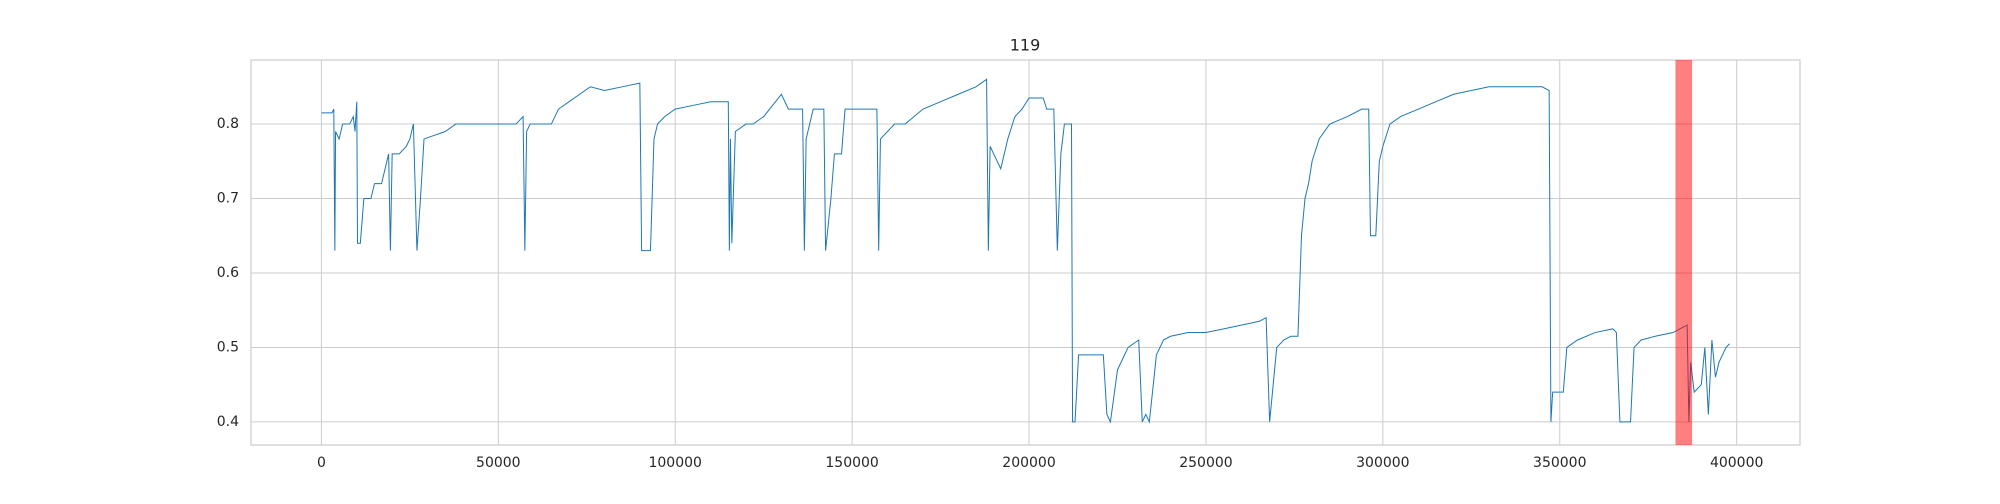 The image size is (2000, 504). What do you see at coordinates (228, 347) in the screenshot?
I see `y-tick-label: 0.5` at bounding box center [228, 347].